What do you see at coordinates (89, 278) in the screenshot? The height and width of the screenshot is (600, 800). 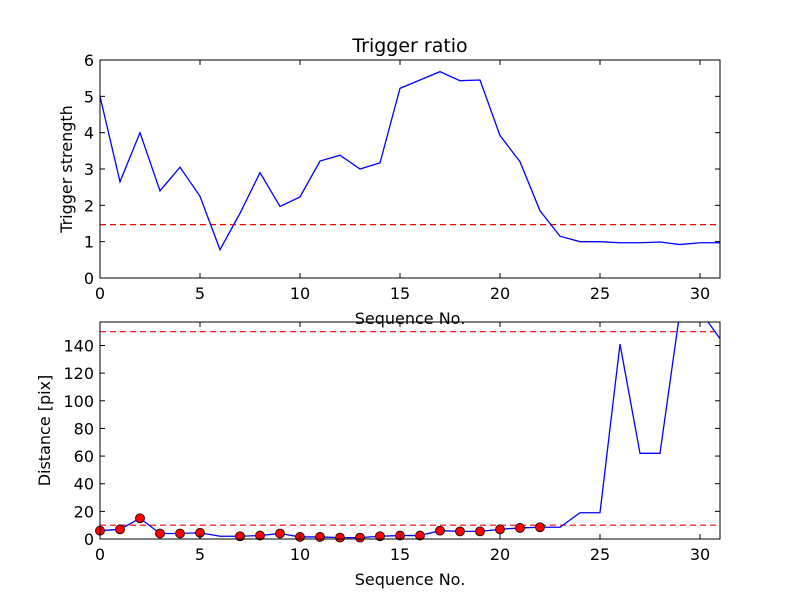 I see `trigger-y-tick-label: 0` at bounding box center [89, 278].